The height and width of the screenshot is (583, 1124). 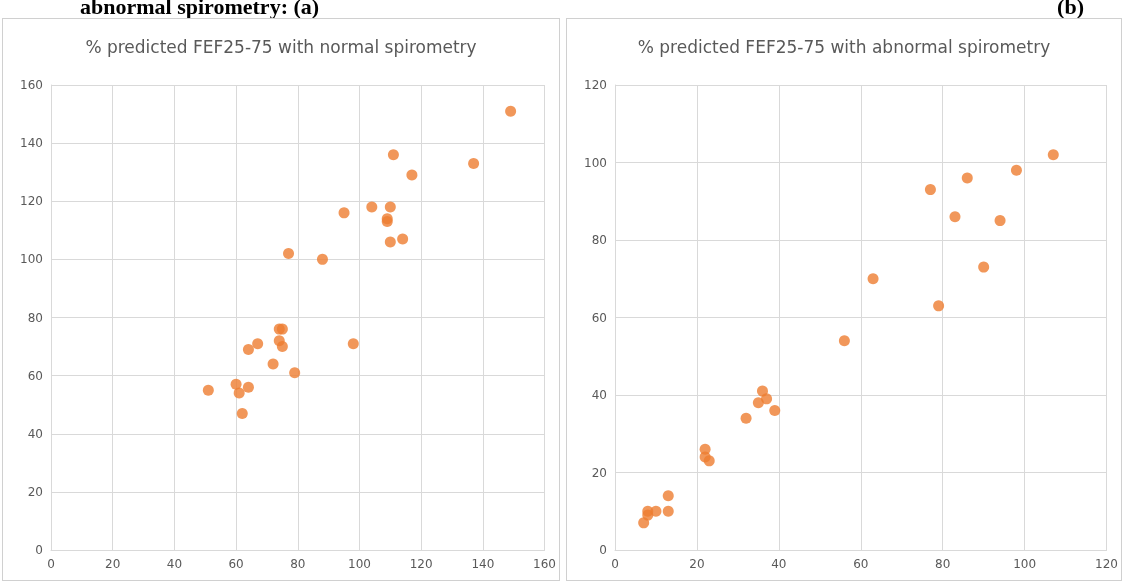 I want to click on chart-title: % predicted FEF25-75 with normal spirometry, so click(x=281, y=46).